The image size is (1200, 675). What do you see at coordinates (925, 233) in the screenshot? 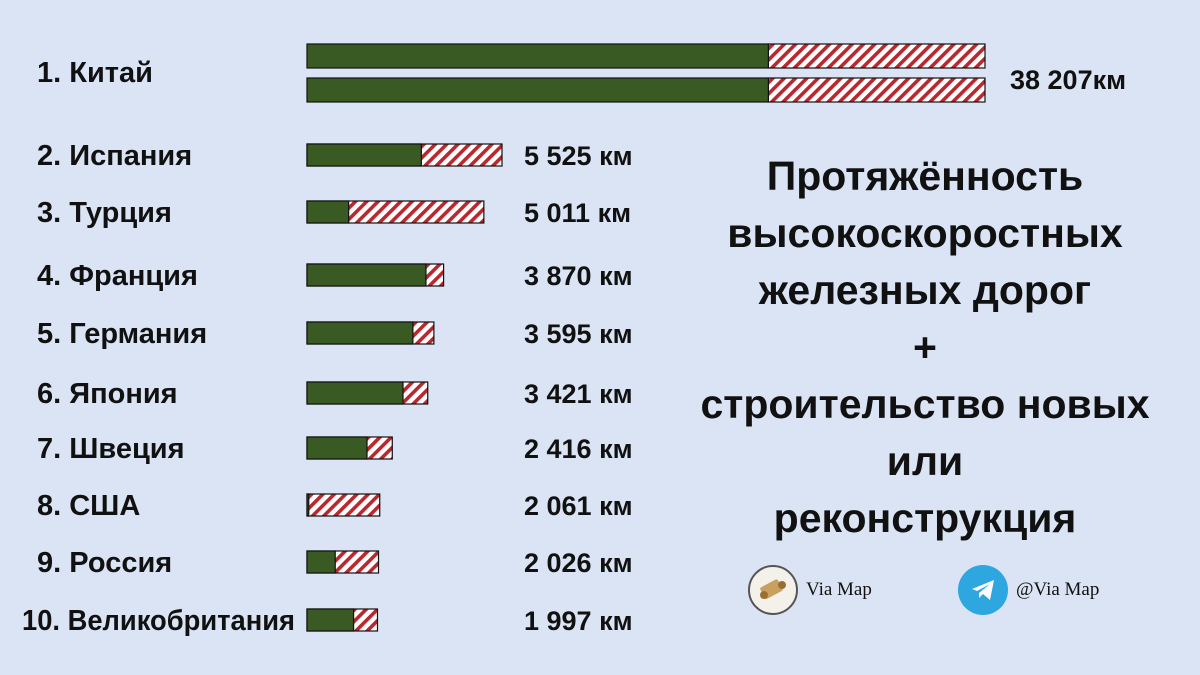
I see `heading-line-2: высокоскоростных` at bounding box center [925, 233].